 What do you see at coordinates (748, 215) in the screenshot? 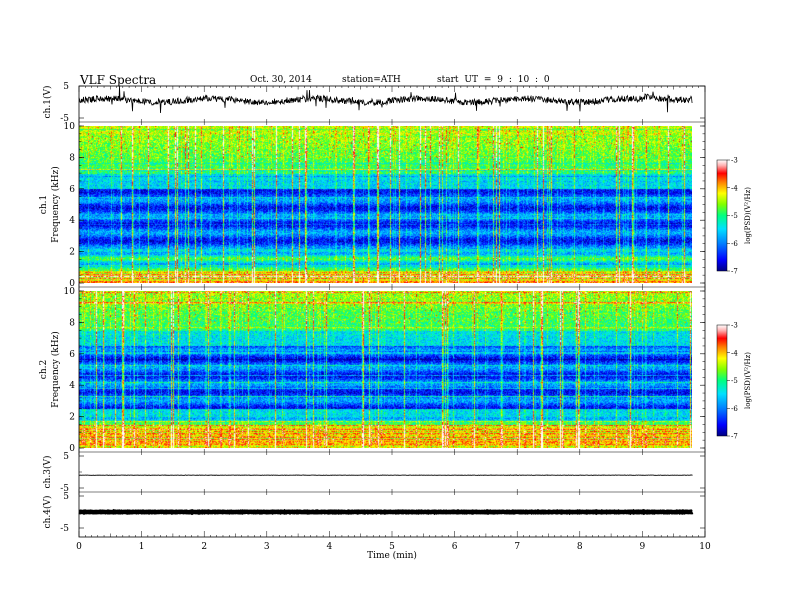
I see `ch1_spectrogram-colorbar-label: log(PSD)(V²/Hz)` at bounding box center [748, 215].